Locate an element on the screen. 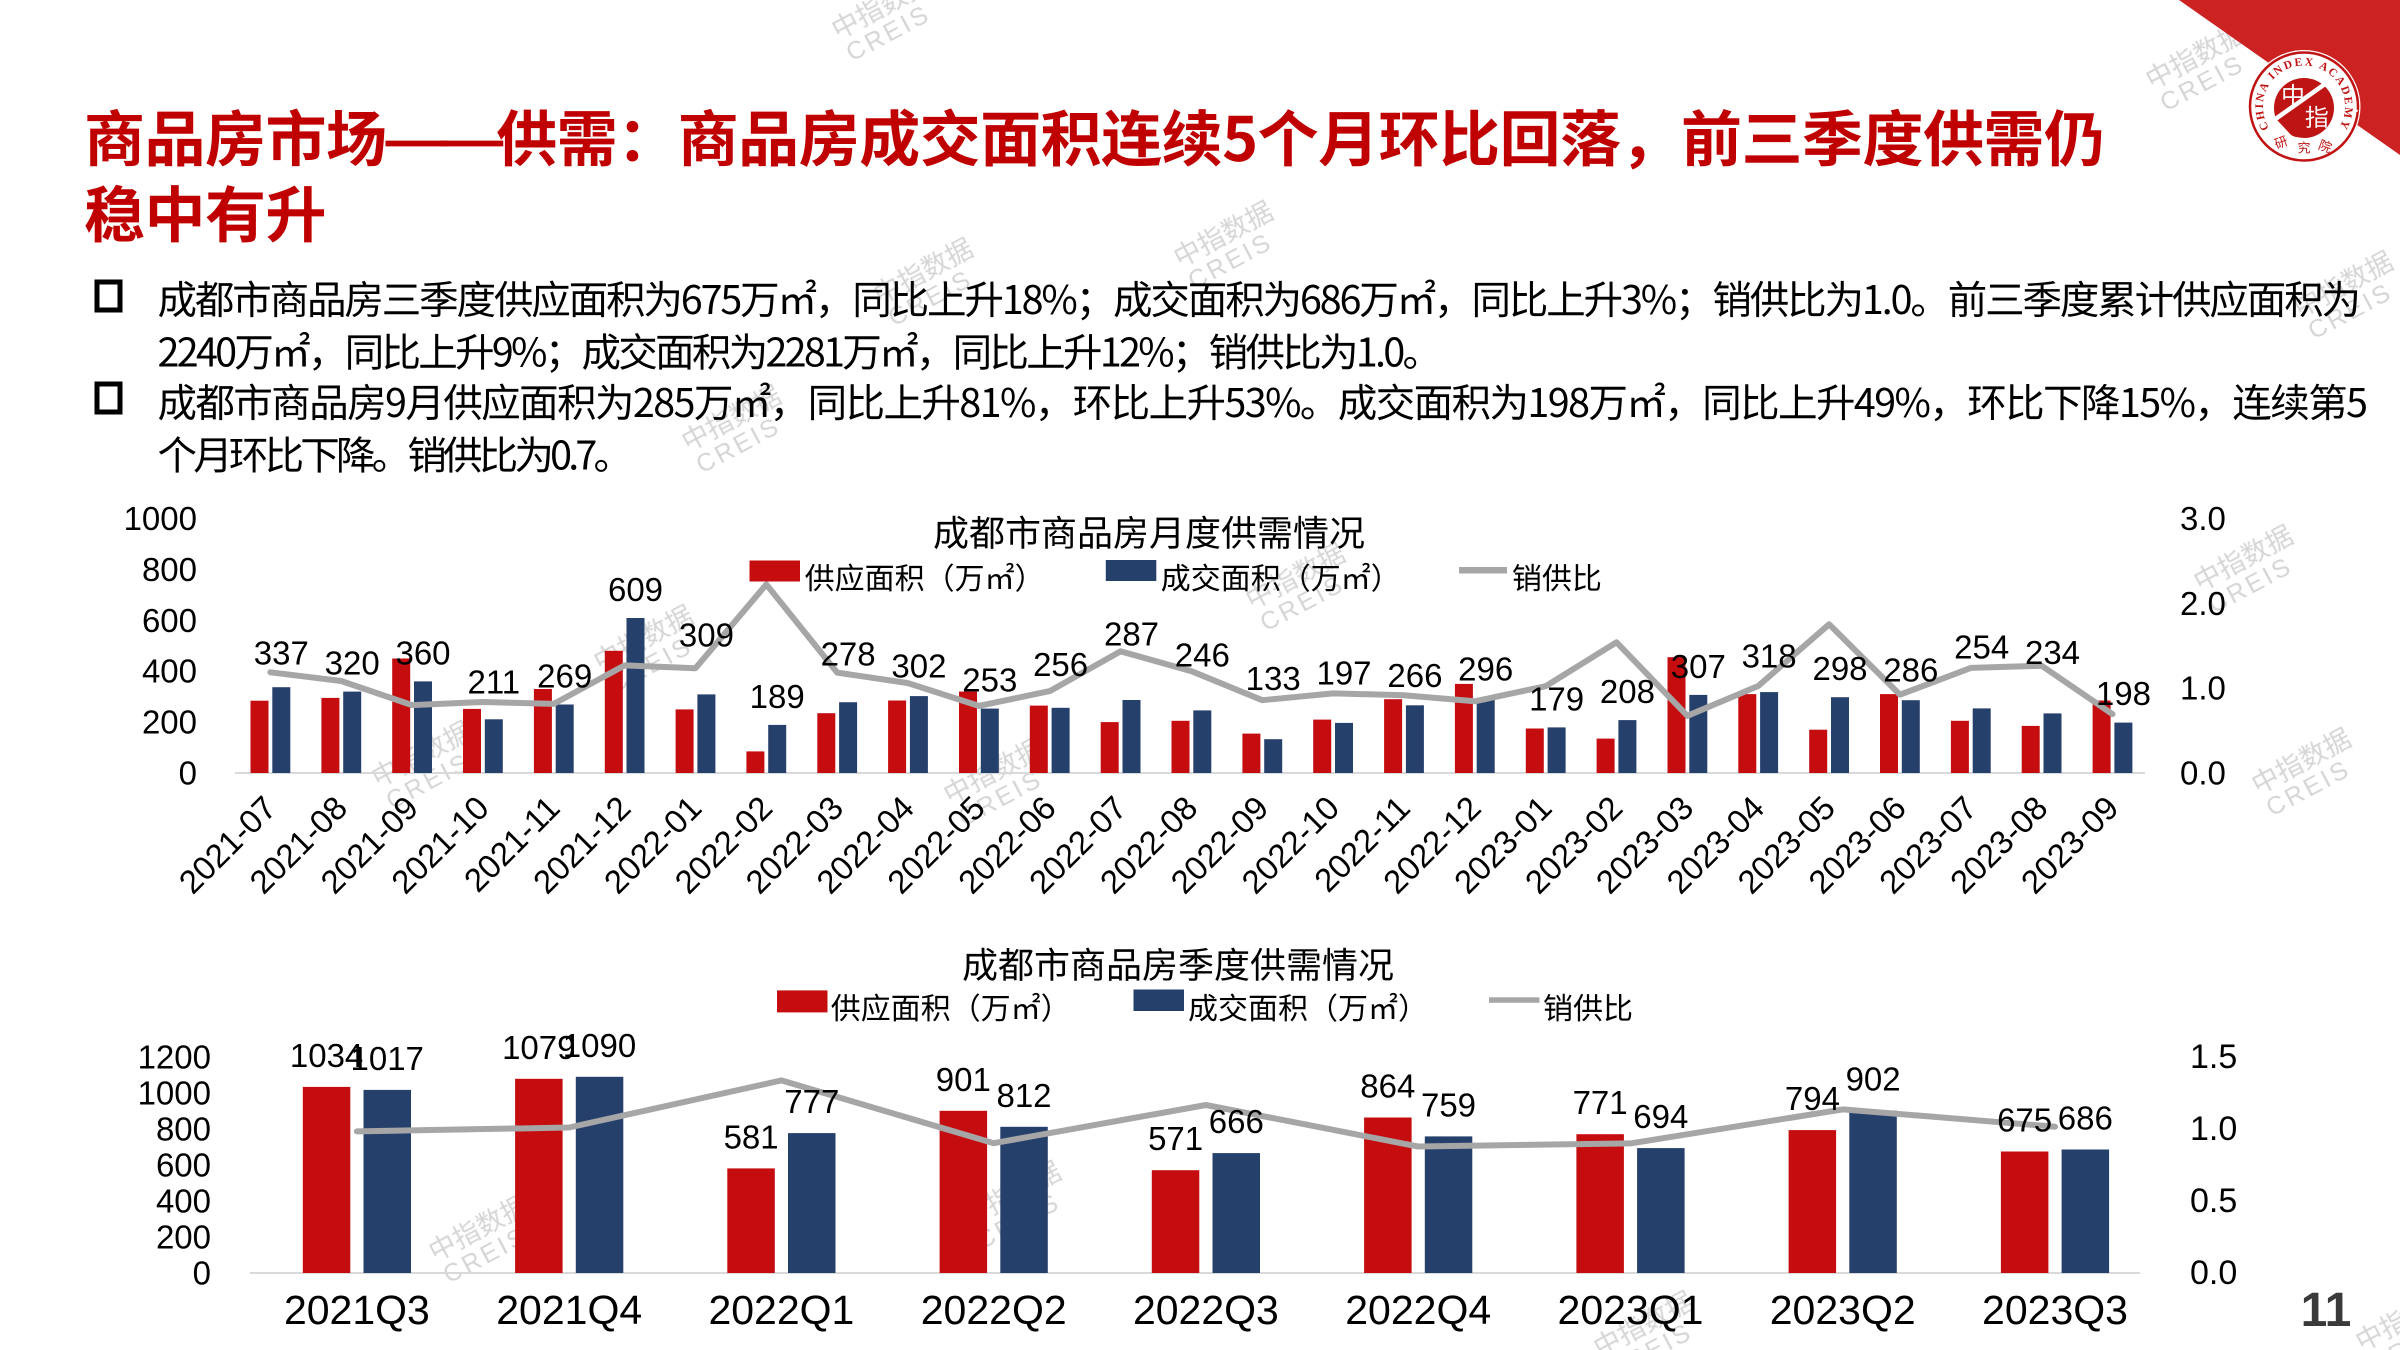  svg-text: 1200 is located at coordinates (174, 1057).